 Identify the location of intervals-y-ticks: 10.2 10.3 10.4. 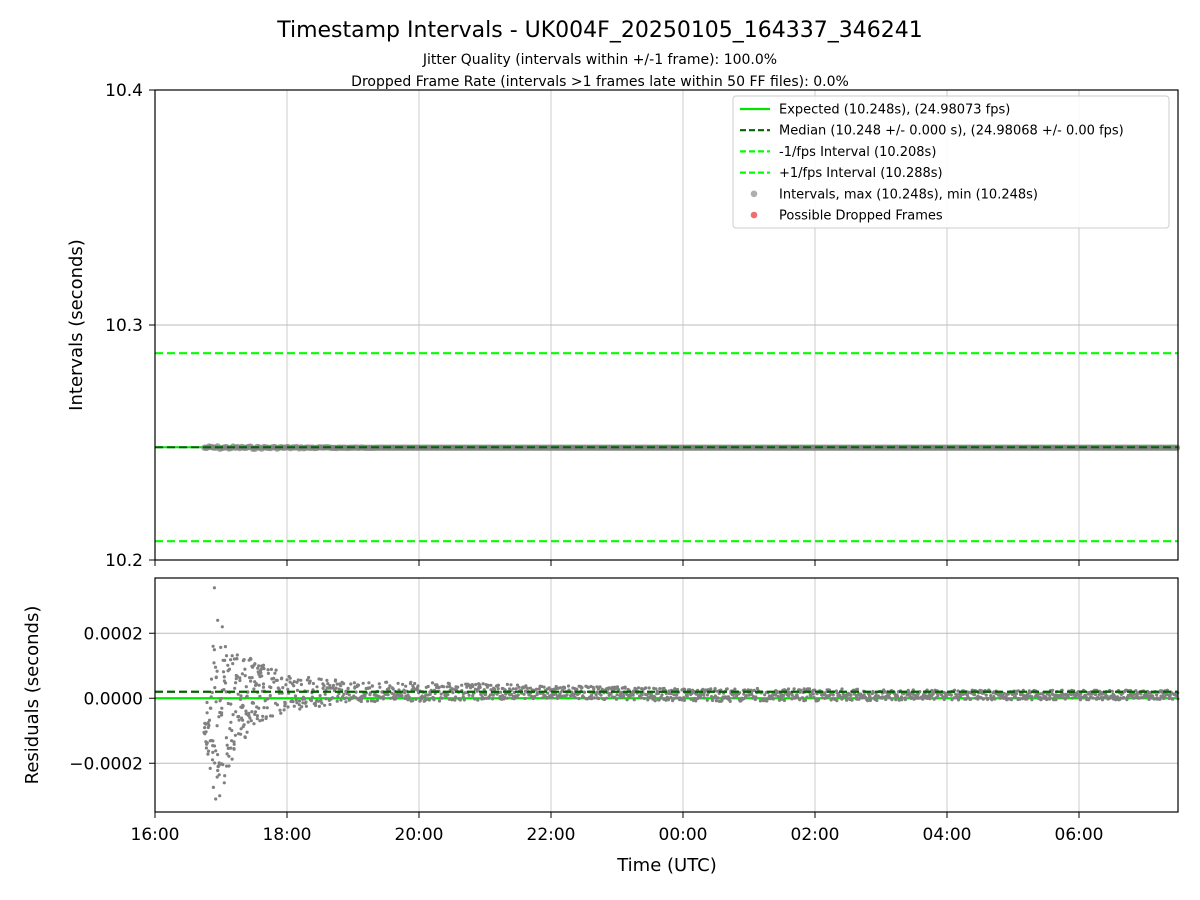
(130, 326).